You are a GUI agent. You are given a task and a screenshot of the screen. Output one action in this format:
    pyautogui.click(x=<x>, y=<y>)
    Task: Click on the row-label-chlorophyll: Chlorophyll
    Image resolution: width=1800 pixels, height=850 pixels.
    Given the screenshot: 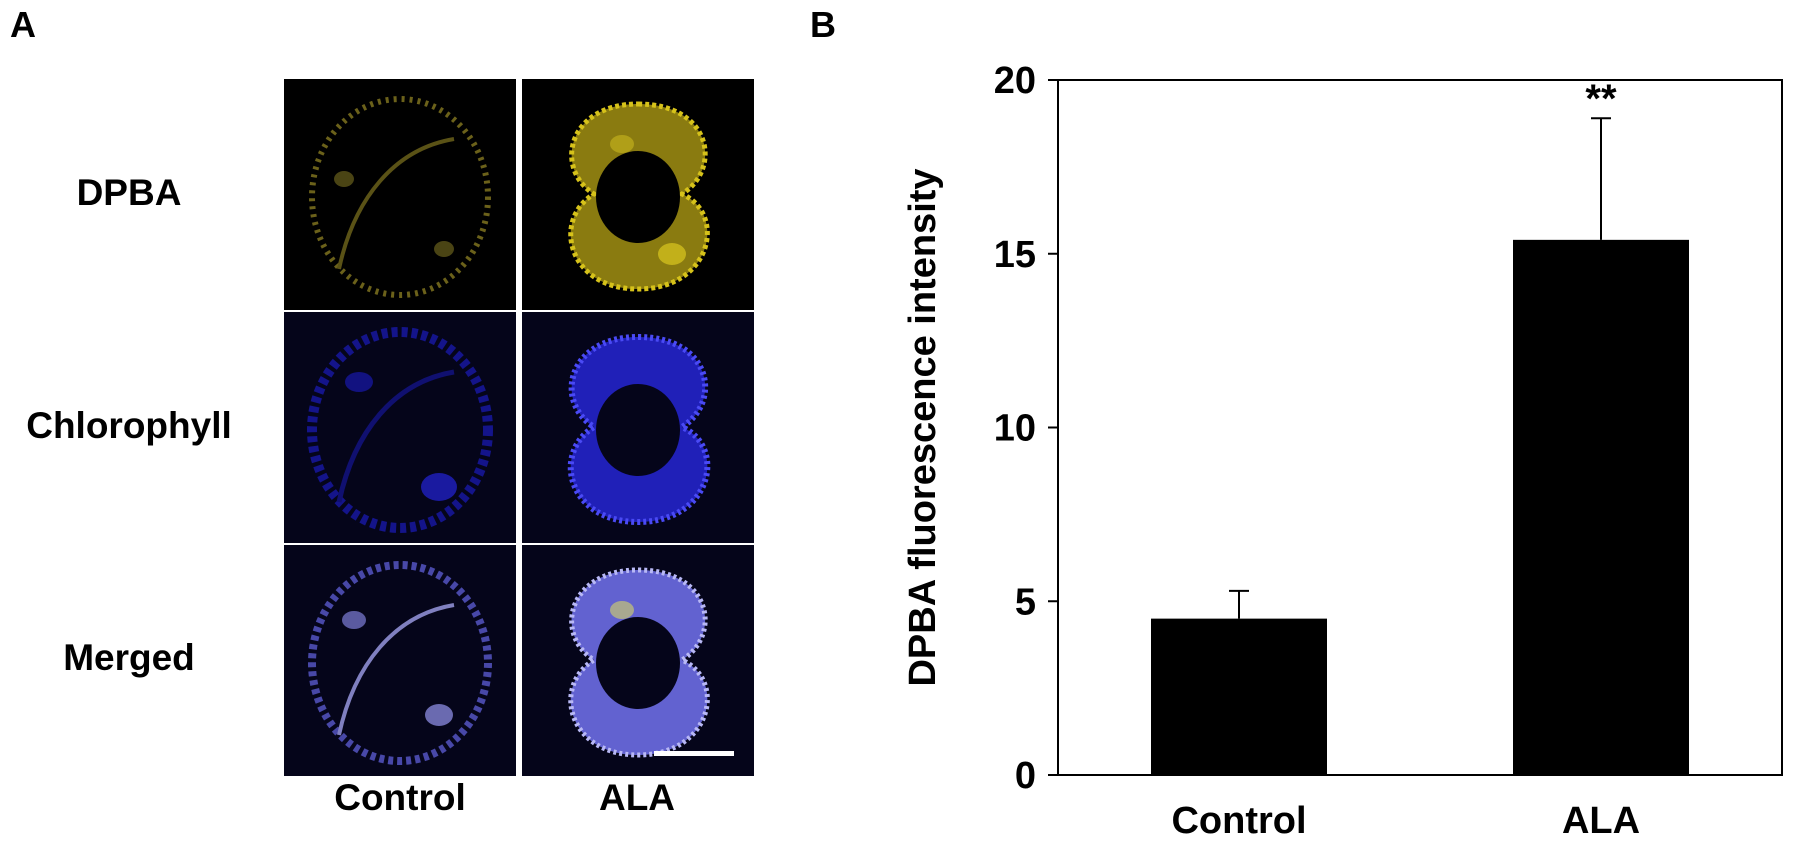 What is the action you would take?
    pyautogui.click(x=129, y=425)
    